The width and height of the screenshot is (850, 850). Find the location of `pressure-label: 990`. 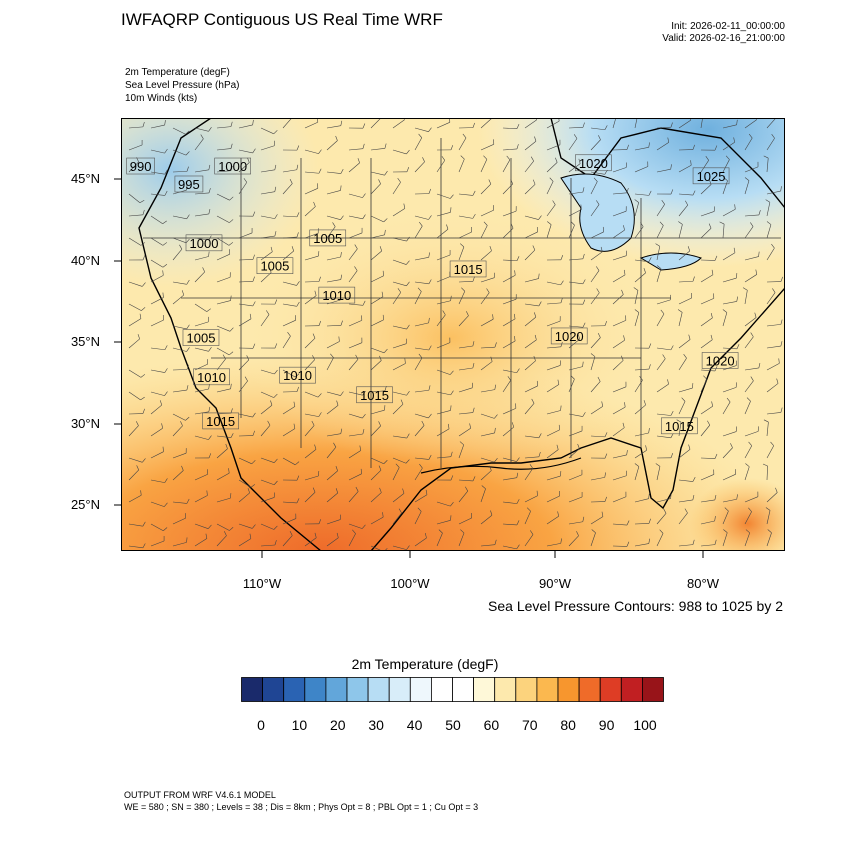

pressure-label: 990 is located at coordinates (140, 166).